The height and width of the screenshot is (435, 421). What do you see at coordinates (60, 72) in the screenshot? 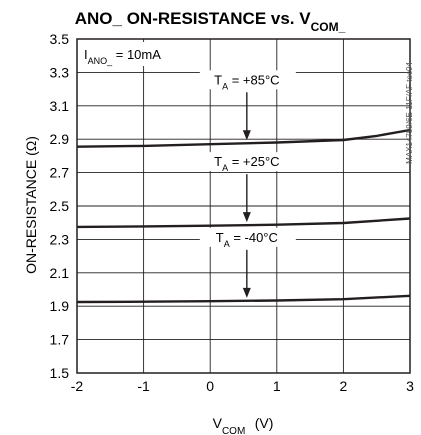
I see `y-tick-label: 3.3` at bounding box center [60, 72].